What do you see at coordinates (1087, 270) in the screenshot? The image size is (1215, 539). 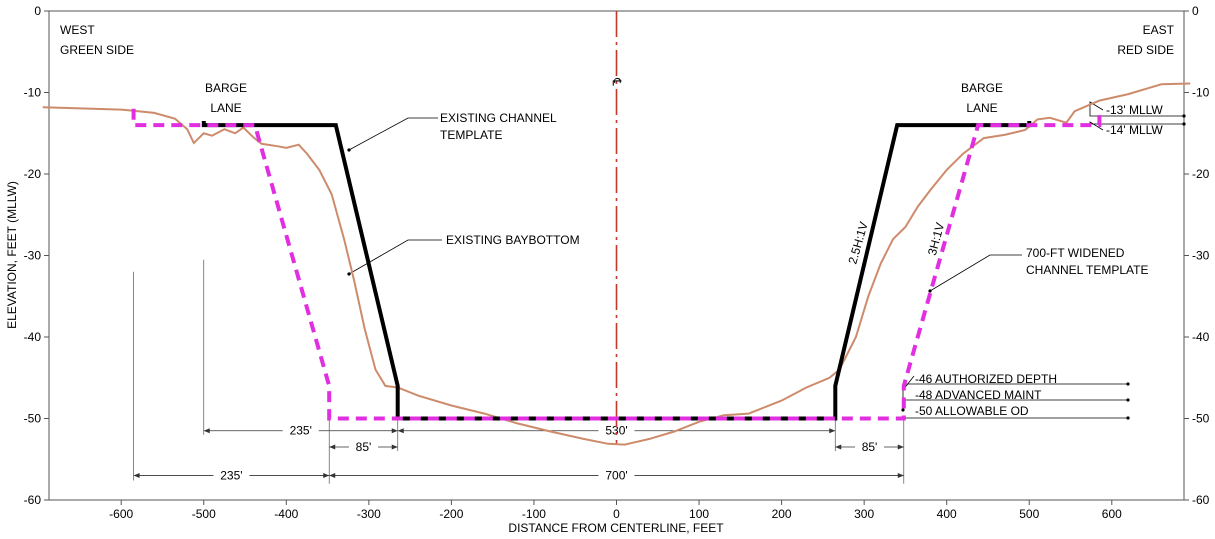 I see `widened-template-label-2: CHANNEL TEMPLATE` at bounding box center [1087, 270].